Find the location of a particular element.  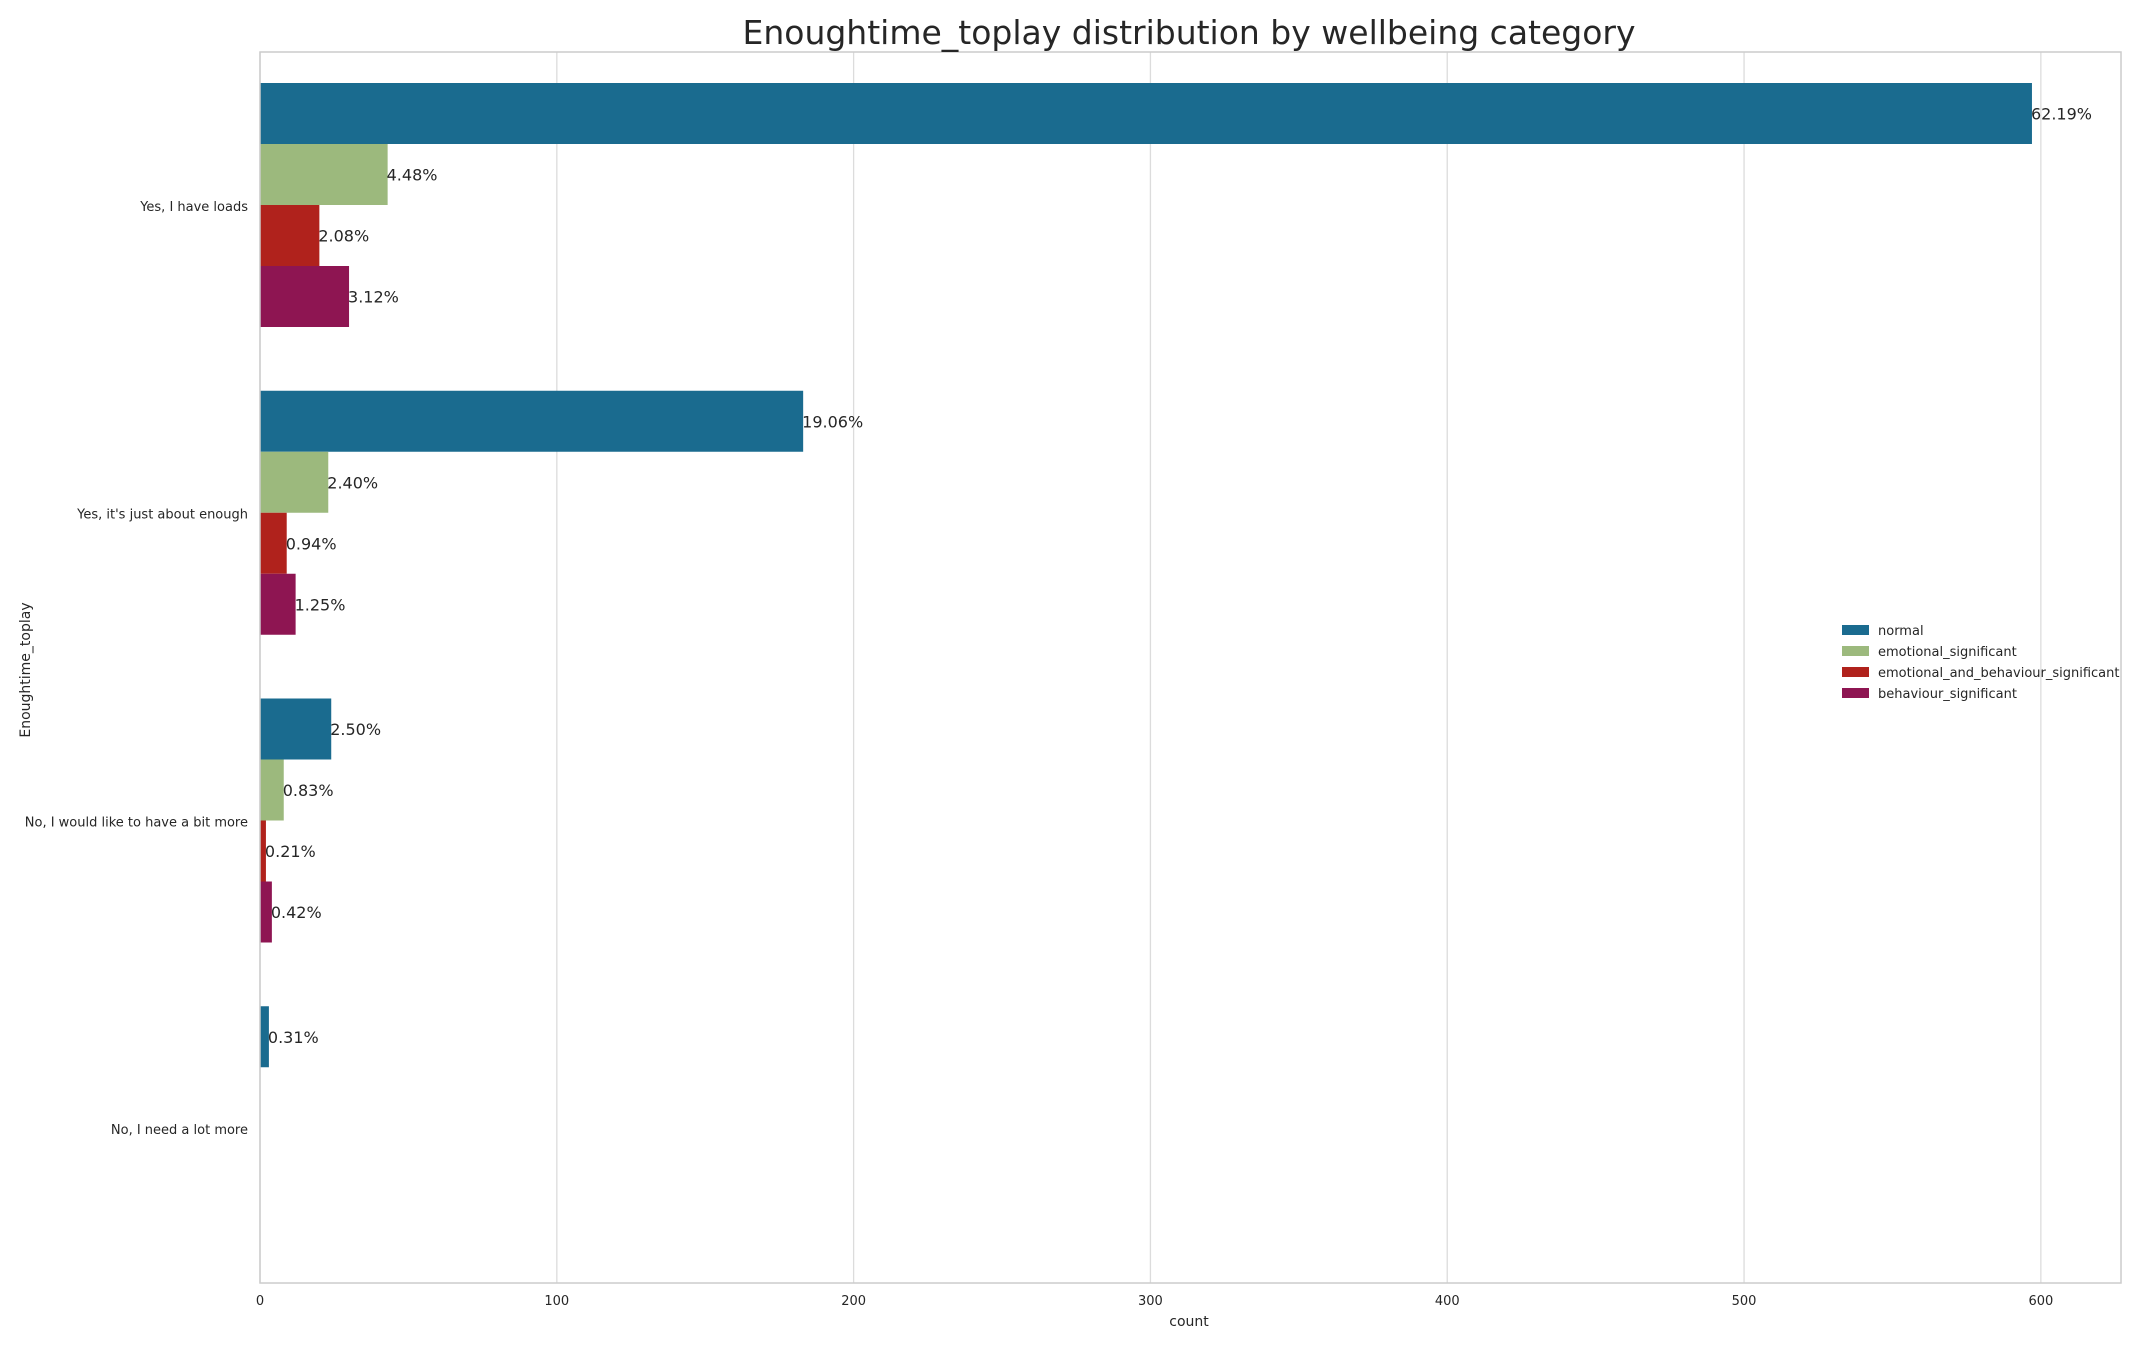

y-tick-label: Yes, it's just about enough is located at coordinates (162, 515).